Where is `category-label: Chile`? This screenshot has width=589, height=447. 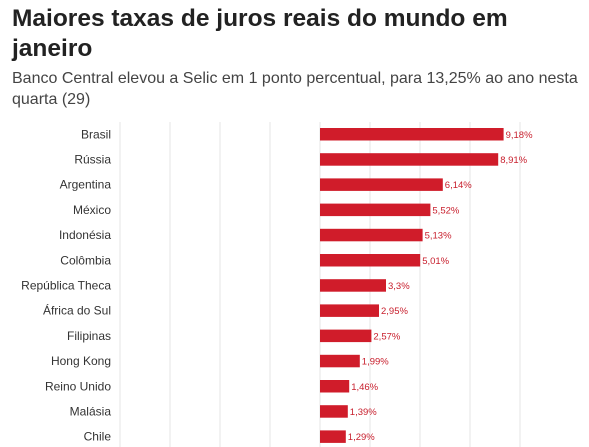
category-label: Chile is located at coordinates (98, 437).